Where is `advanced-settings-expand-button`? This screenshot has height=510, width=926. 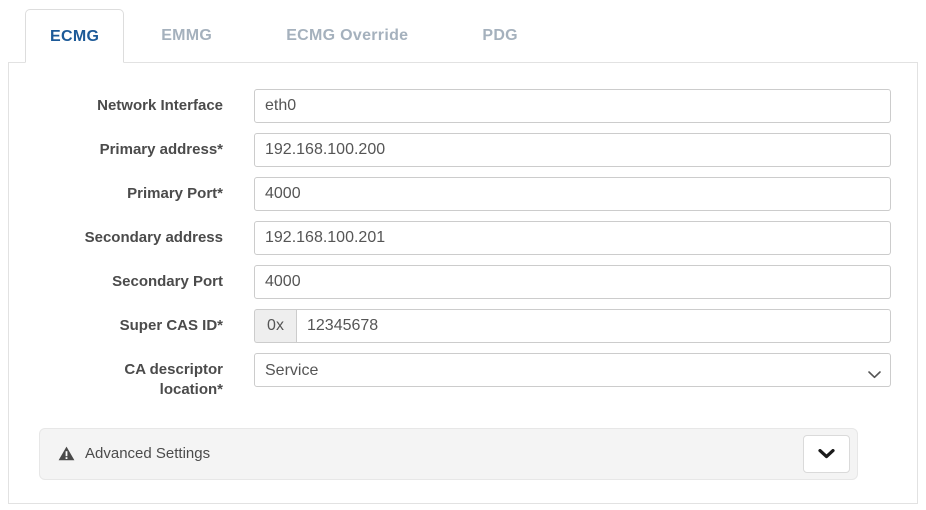
advanced-settings-expand-button is located at coordinates (826, 453).